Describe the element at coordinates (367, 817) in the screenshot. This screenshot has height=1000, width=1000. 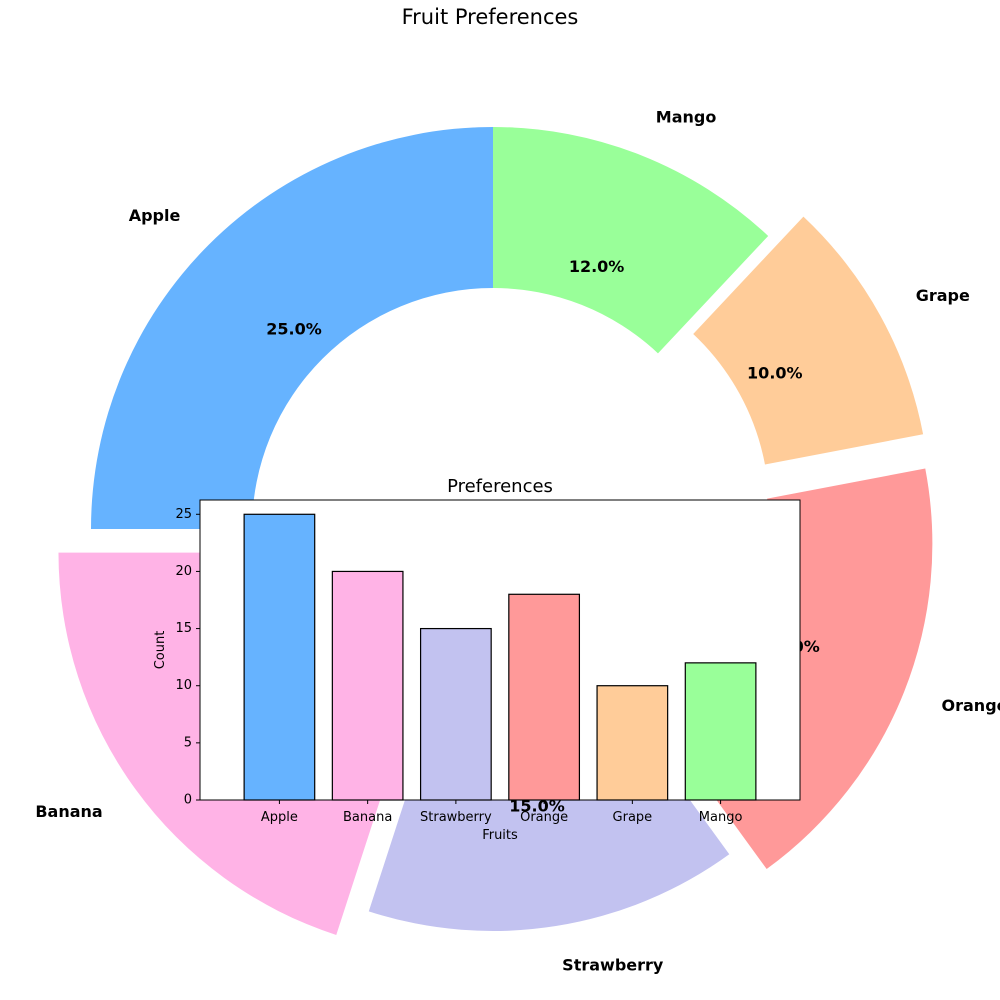
I see `x-tick-label-banana: Banana` at that location.